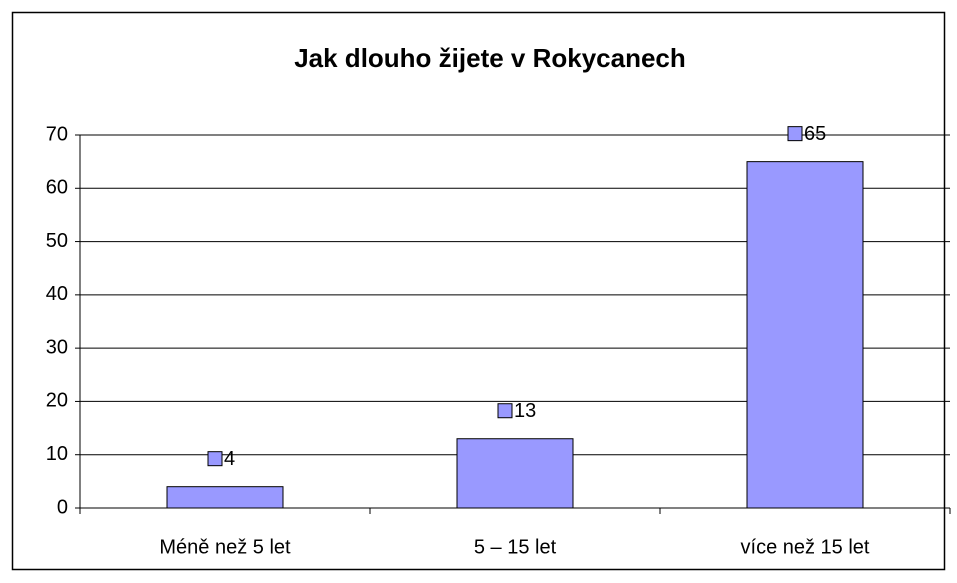 Image resolution: width=957 pixels, height=583 pixels. Describe the element at coordinates (815, 134) in the screenshot. I see `data-label: 65` at that location.